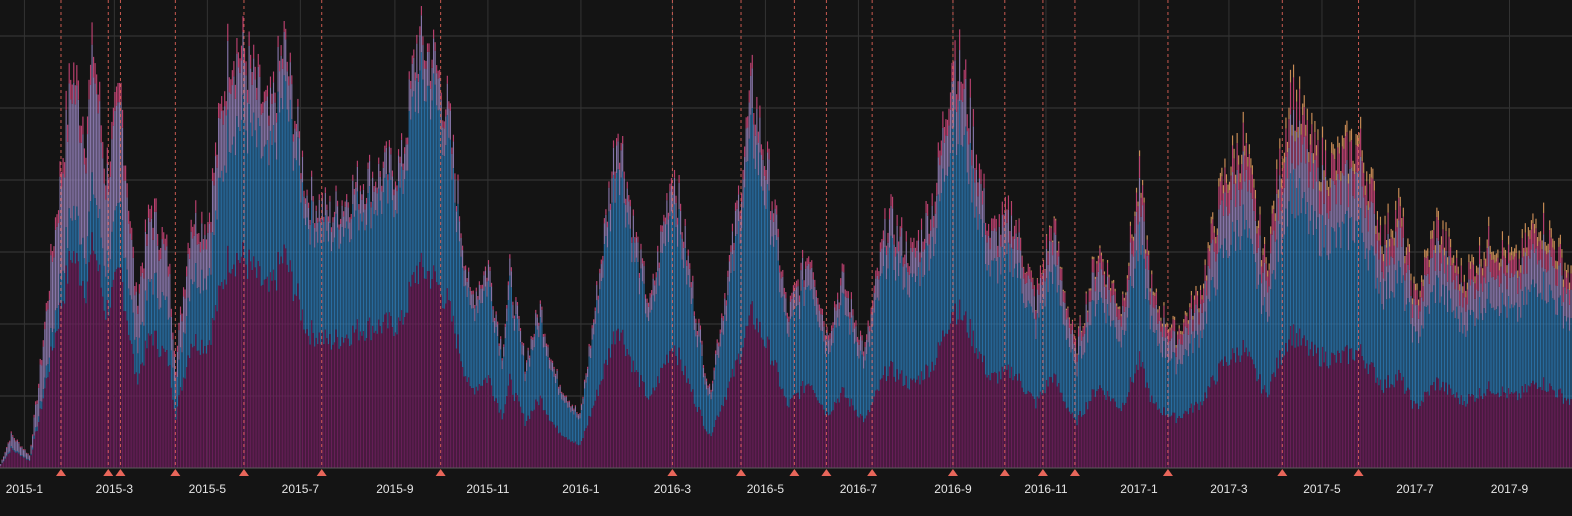  I want to click on x-tick-label: 2017-7, so click(1415, 489).